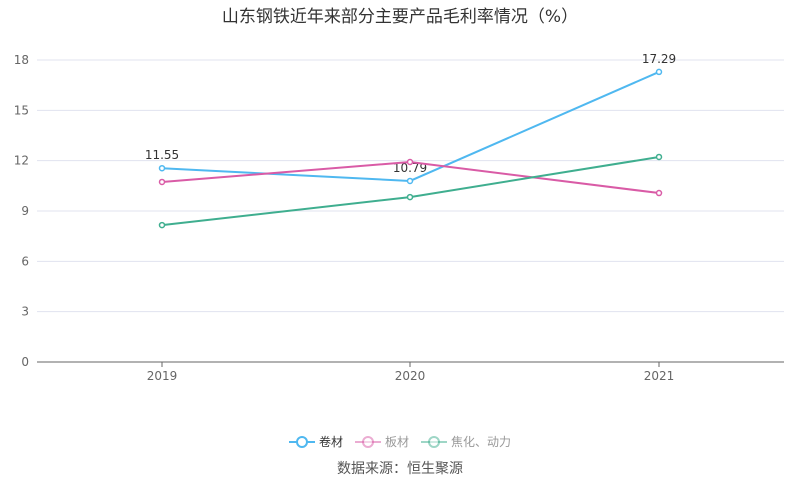 The width and height of the screenshot is (800, 501). I want to click on y-tick-label: 0, so click(25, 362).